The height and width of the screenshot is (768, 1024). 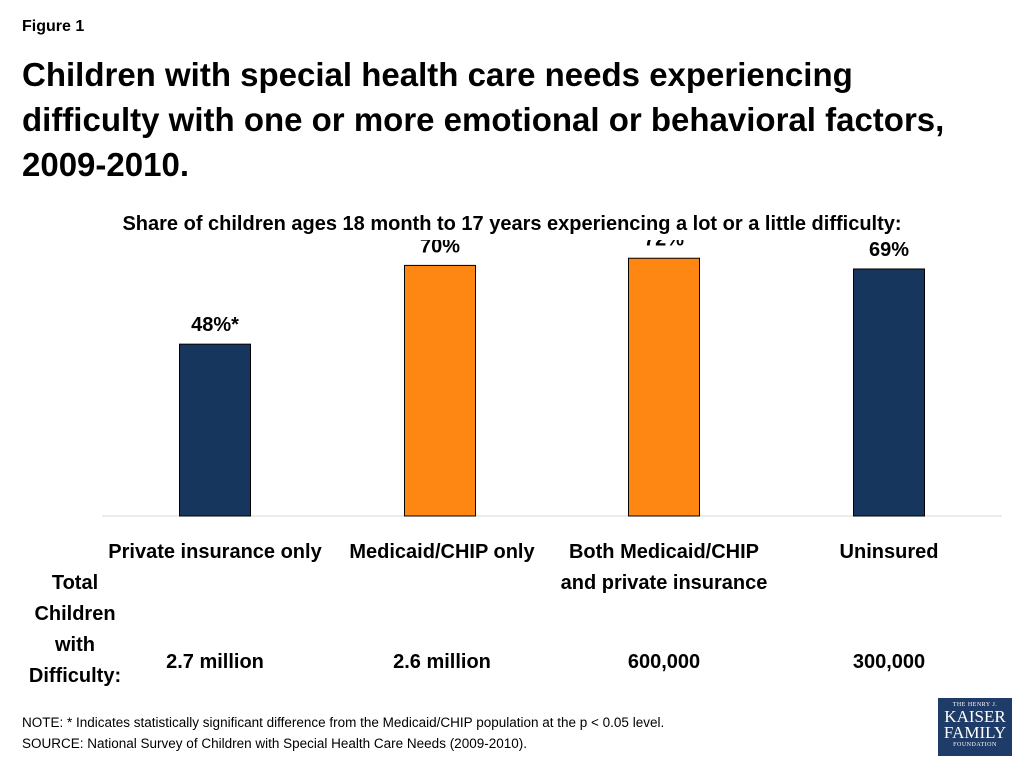 I want to click on value-label-both: 72%, so click(x=664, y=245).